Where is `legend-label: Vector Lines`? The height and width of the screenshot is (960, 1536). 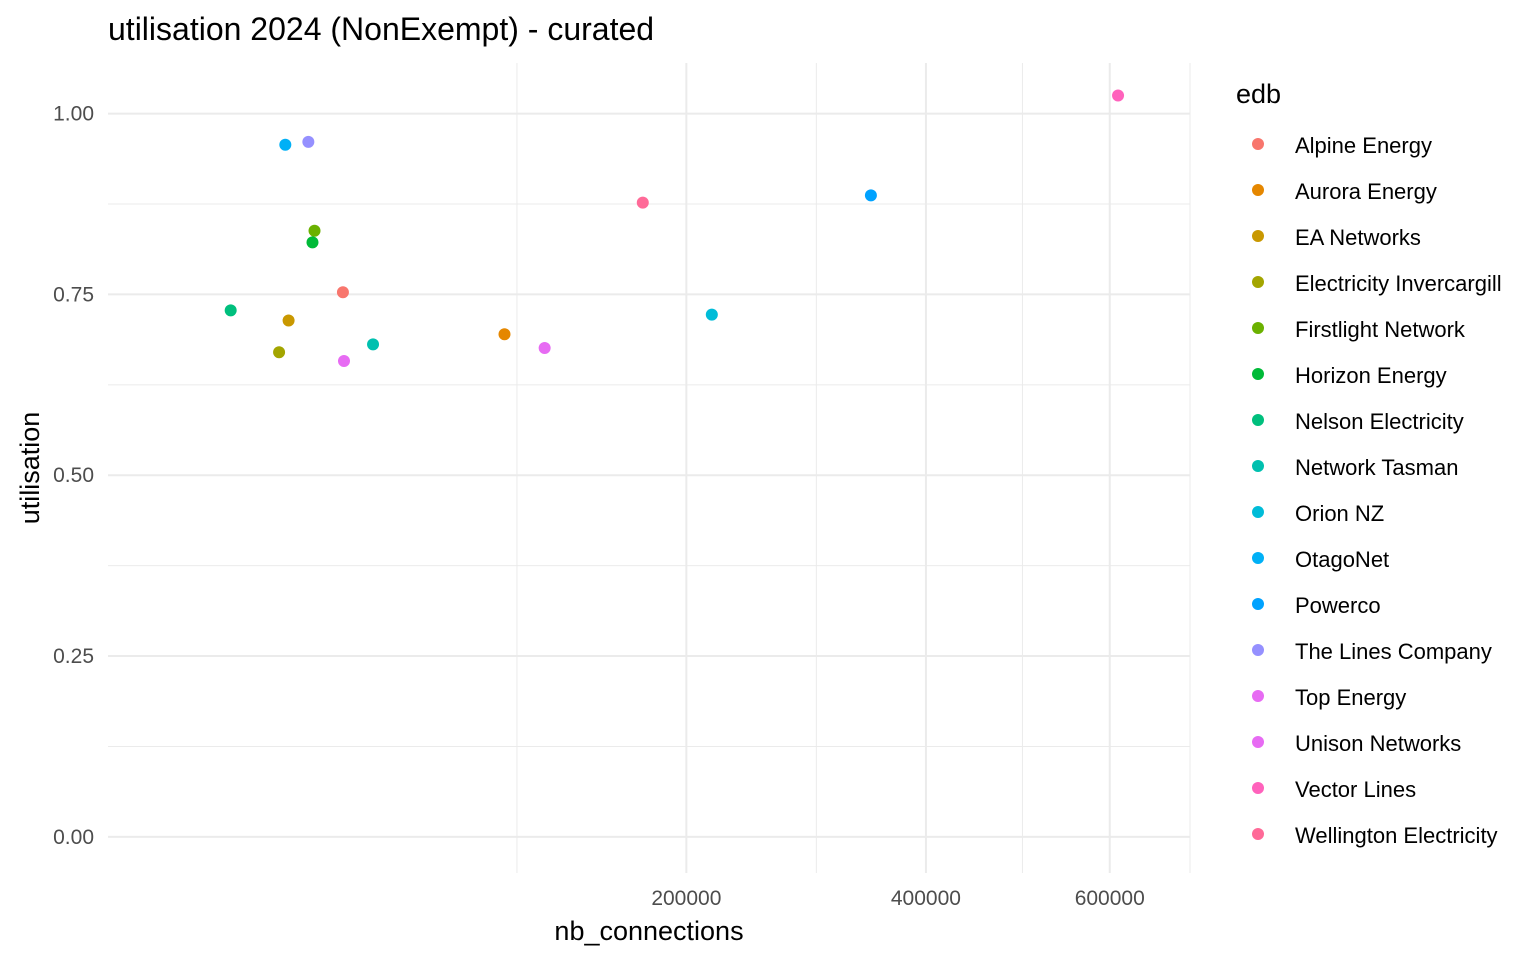 legend-label: Vector Lines is located at coordinates (1355, 789).